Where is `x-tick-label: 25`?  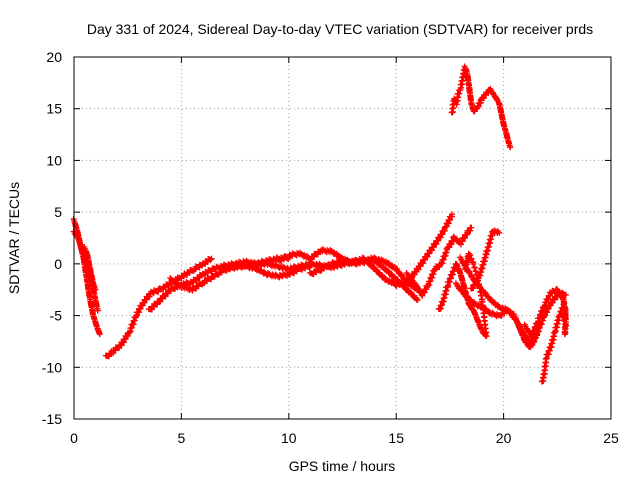 x-tick-label: 25 is located at coordinates (611, 438).